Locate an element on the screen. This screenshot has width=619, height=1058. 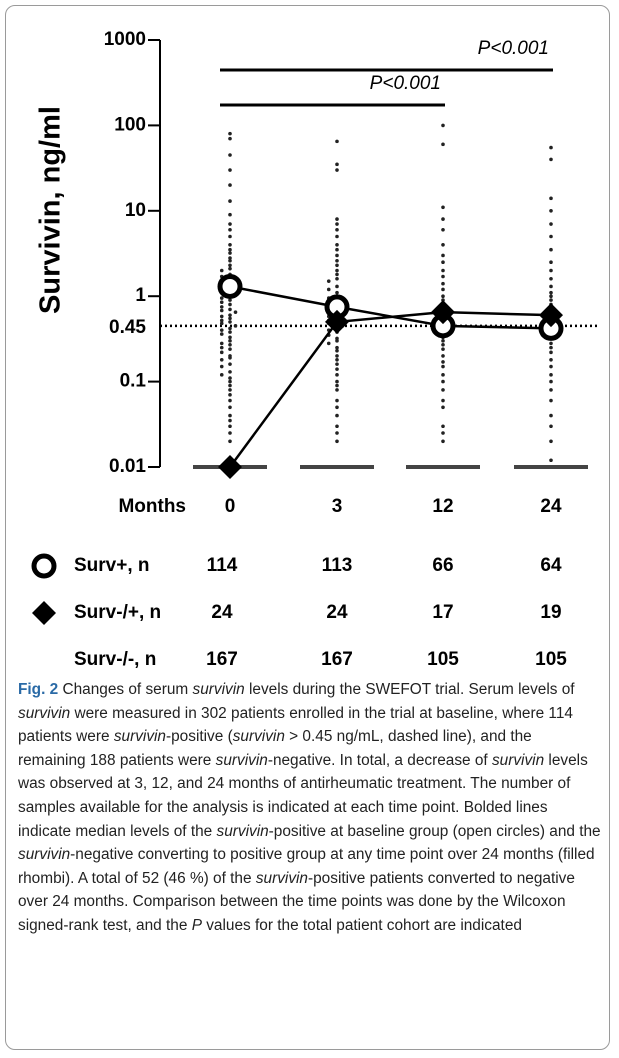
row-value: 66 is located at coordinates (442, 565).